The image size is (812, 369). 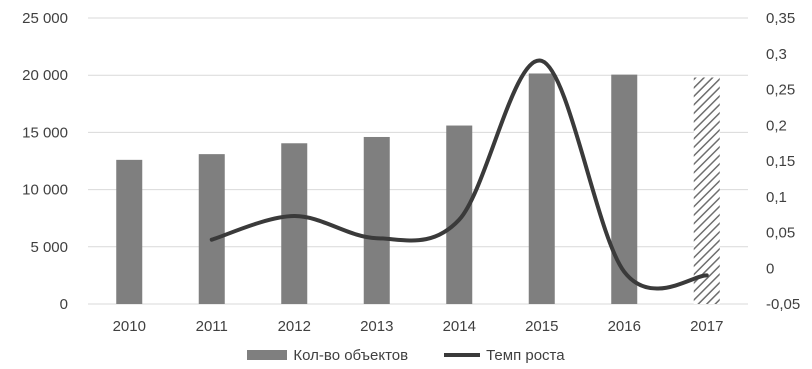 What do you see at coordinates (706, 326) in the screenshot?
I see `x-tick-label: 2017` at bounding box center [706, 326].